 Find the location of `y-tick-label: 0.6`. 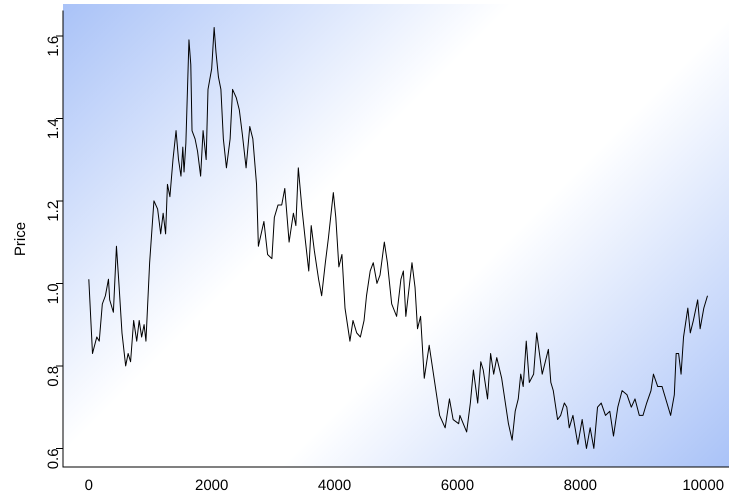

y-tick-label: 0.6 is located at coordinates (53, 459).